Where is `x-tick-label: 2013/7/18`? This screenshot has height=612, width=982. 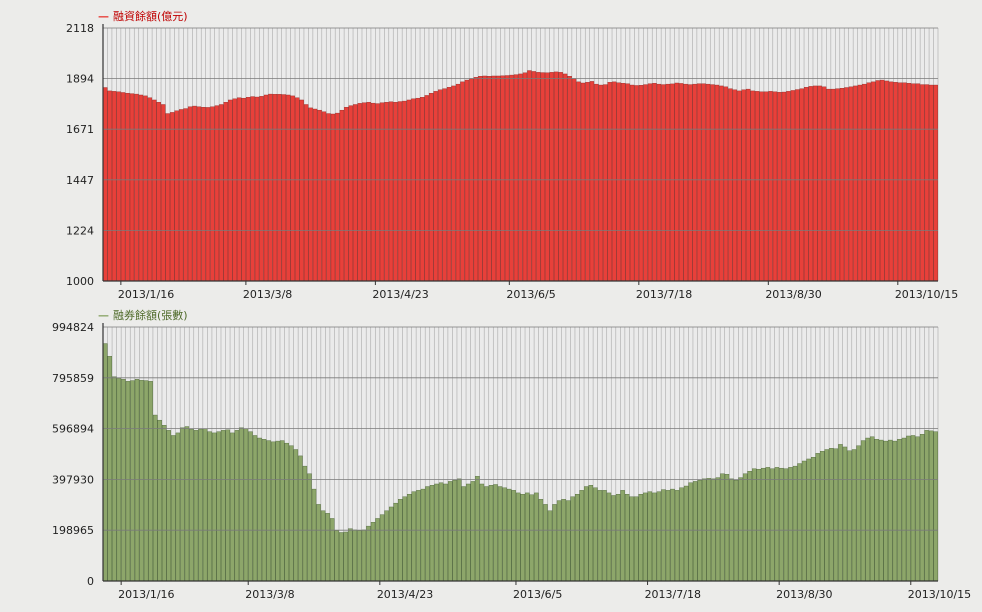
x-tick-label: 2013/7/18 is located at coordinates (673, 594).